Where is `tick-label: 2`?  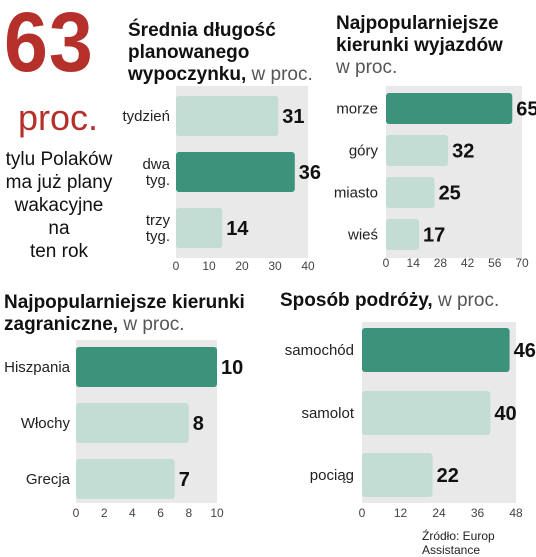 tick-label: 2 is located at coordinates (104, 513).